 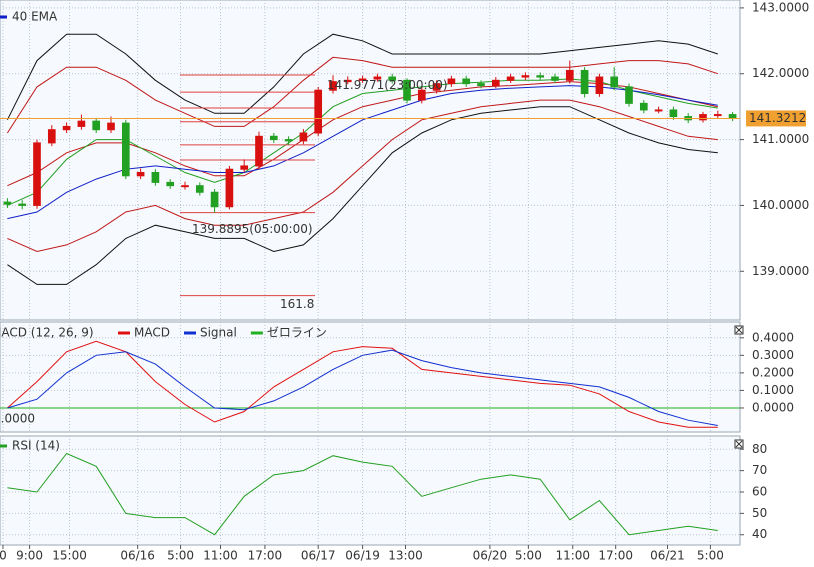 What do you see at coordinates (297, 333) in the screenshot?
I see `legend-label: ゼロライン` at bounding box center [297, 333].